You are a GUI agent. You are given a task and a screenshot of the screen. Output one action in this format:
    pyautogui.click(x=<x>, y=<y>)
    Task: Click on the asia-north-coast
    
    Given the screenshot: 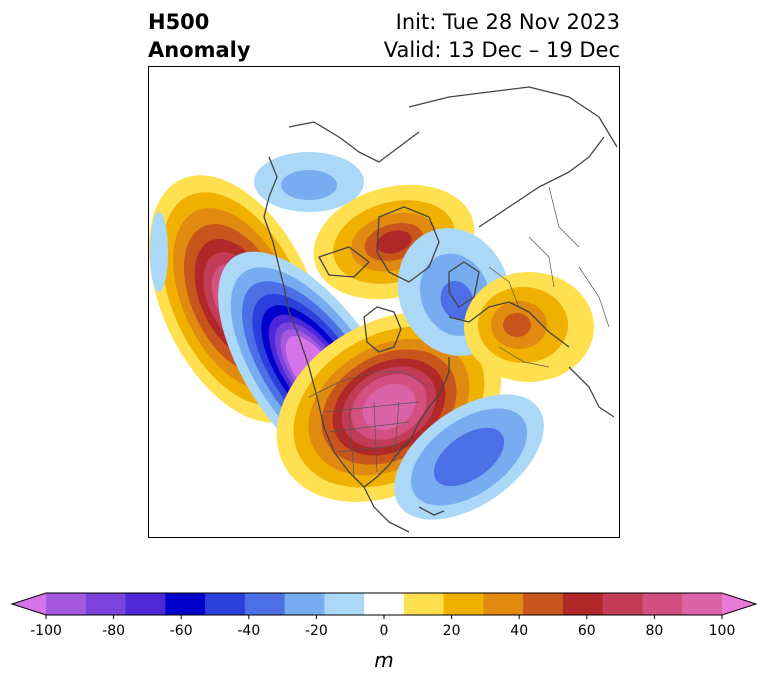 What is the action you would take?
    pyautogui.click(x=541, y=182)
    